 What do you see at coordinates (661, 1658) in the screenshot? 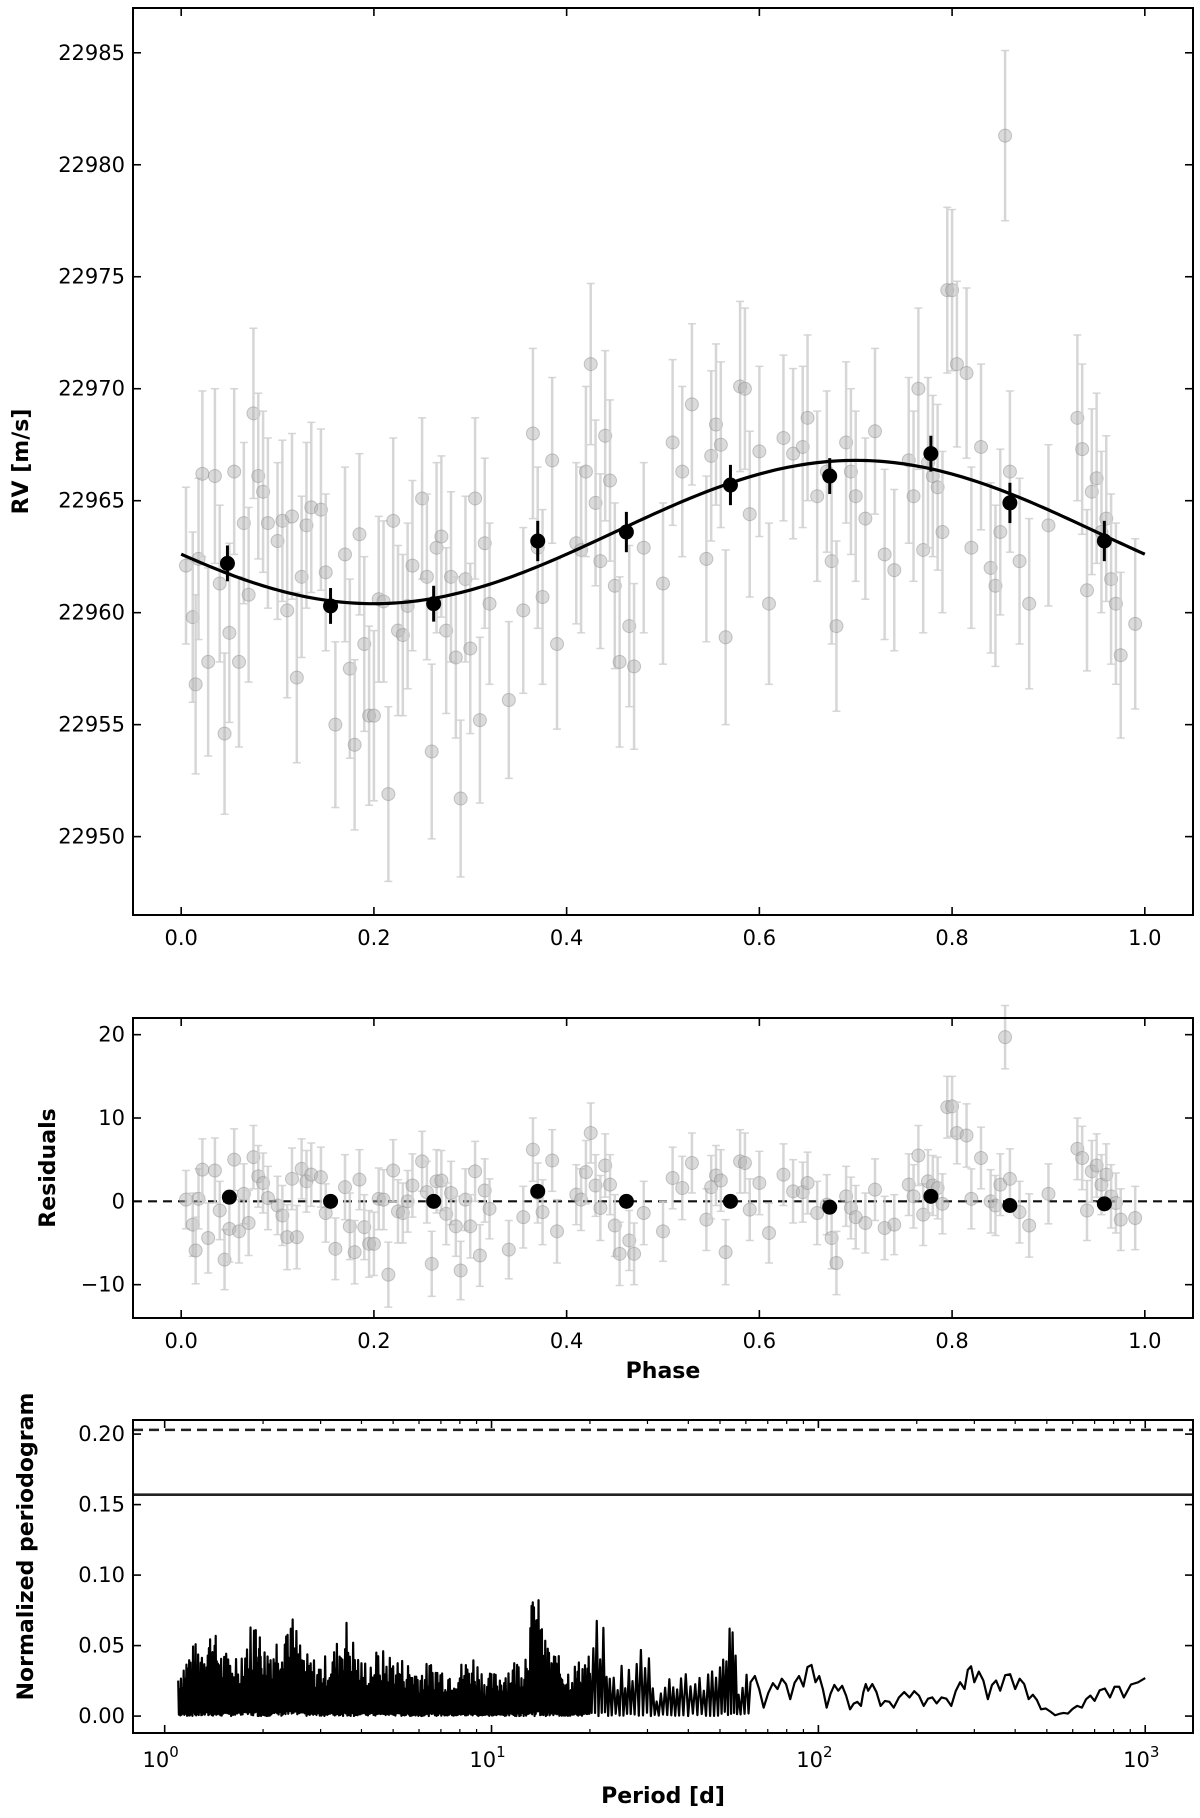
I see `periodogram-line` at bounding box center [661, 1658].